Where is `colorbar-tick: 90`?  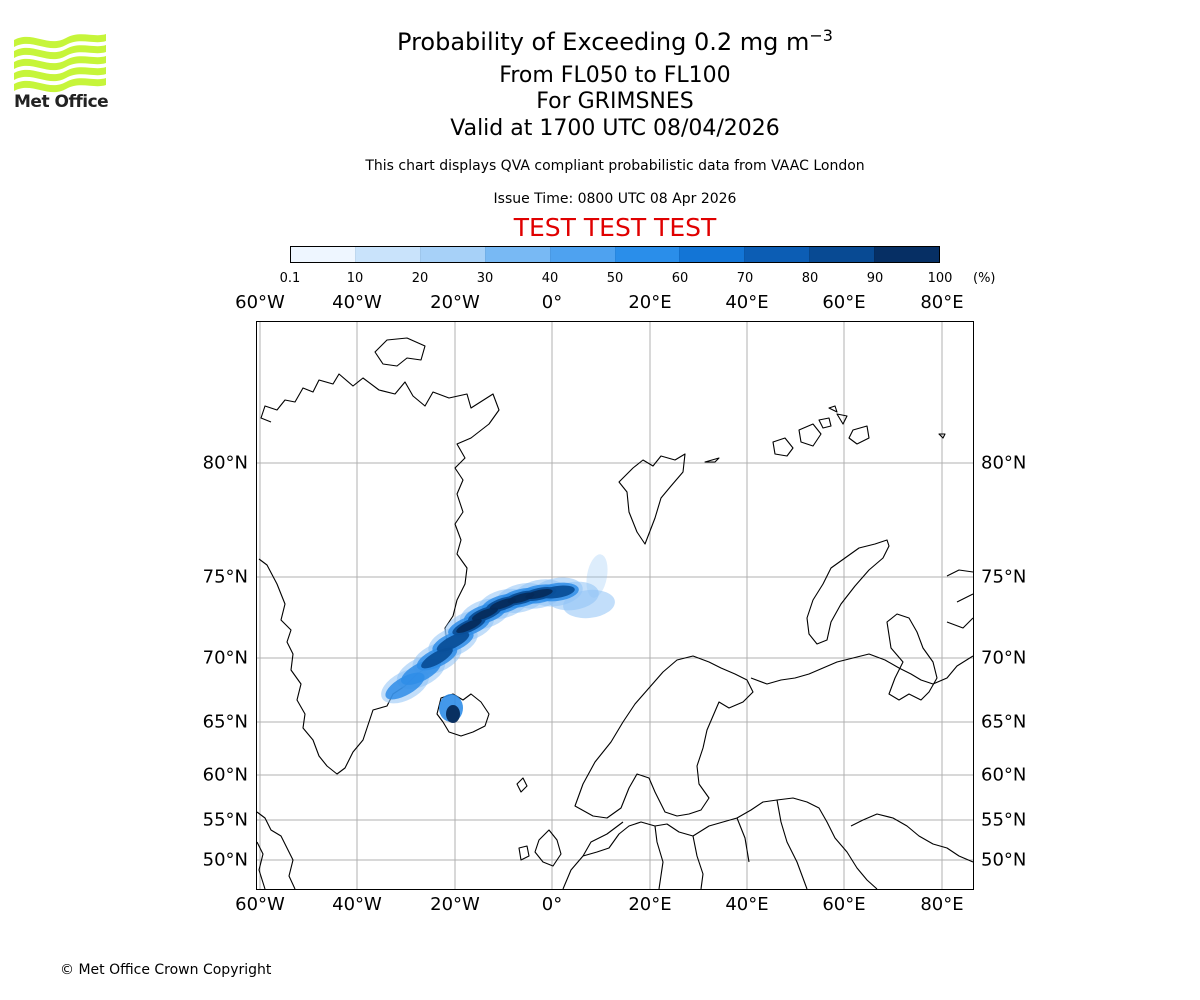
colorbar-tick: 90 is located at coordinates (875, 278).